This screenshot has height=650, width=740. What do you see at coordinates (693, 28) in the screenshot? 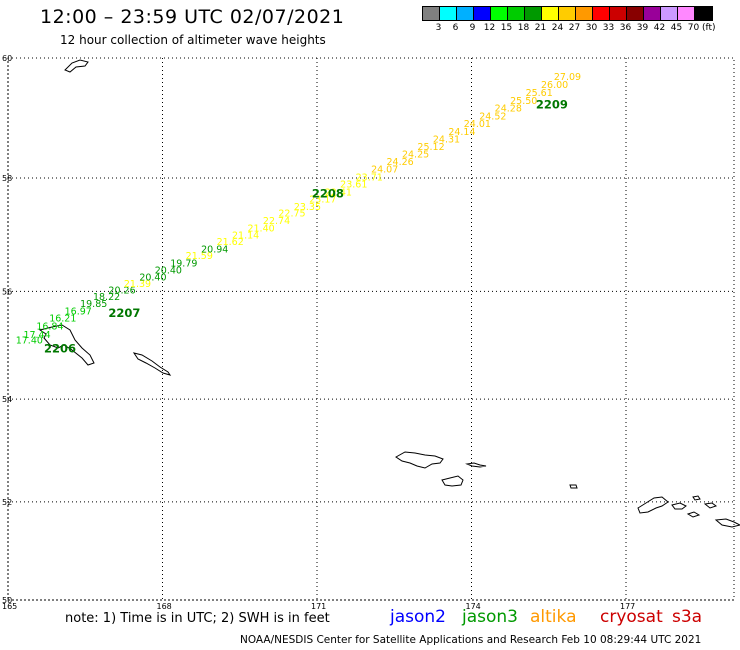
I see `legend-label: 70` at bounding box center [693, 28].